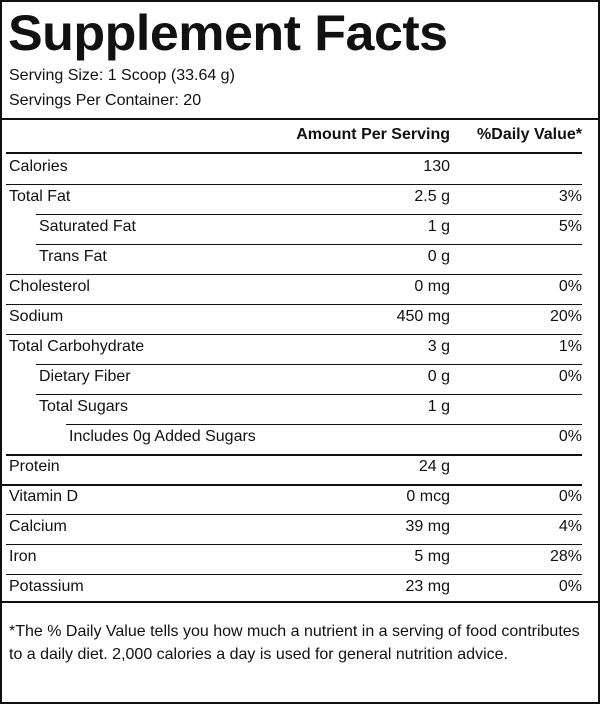  I want to click on amount-per-serving-header: Amount Per Serving, so click(373, 134).